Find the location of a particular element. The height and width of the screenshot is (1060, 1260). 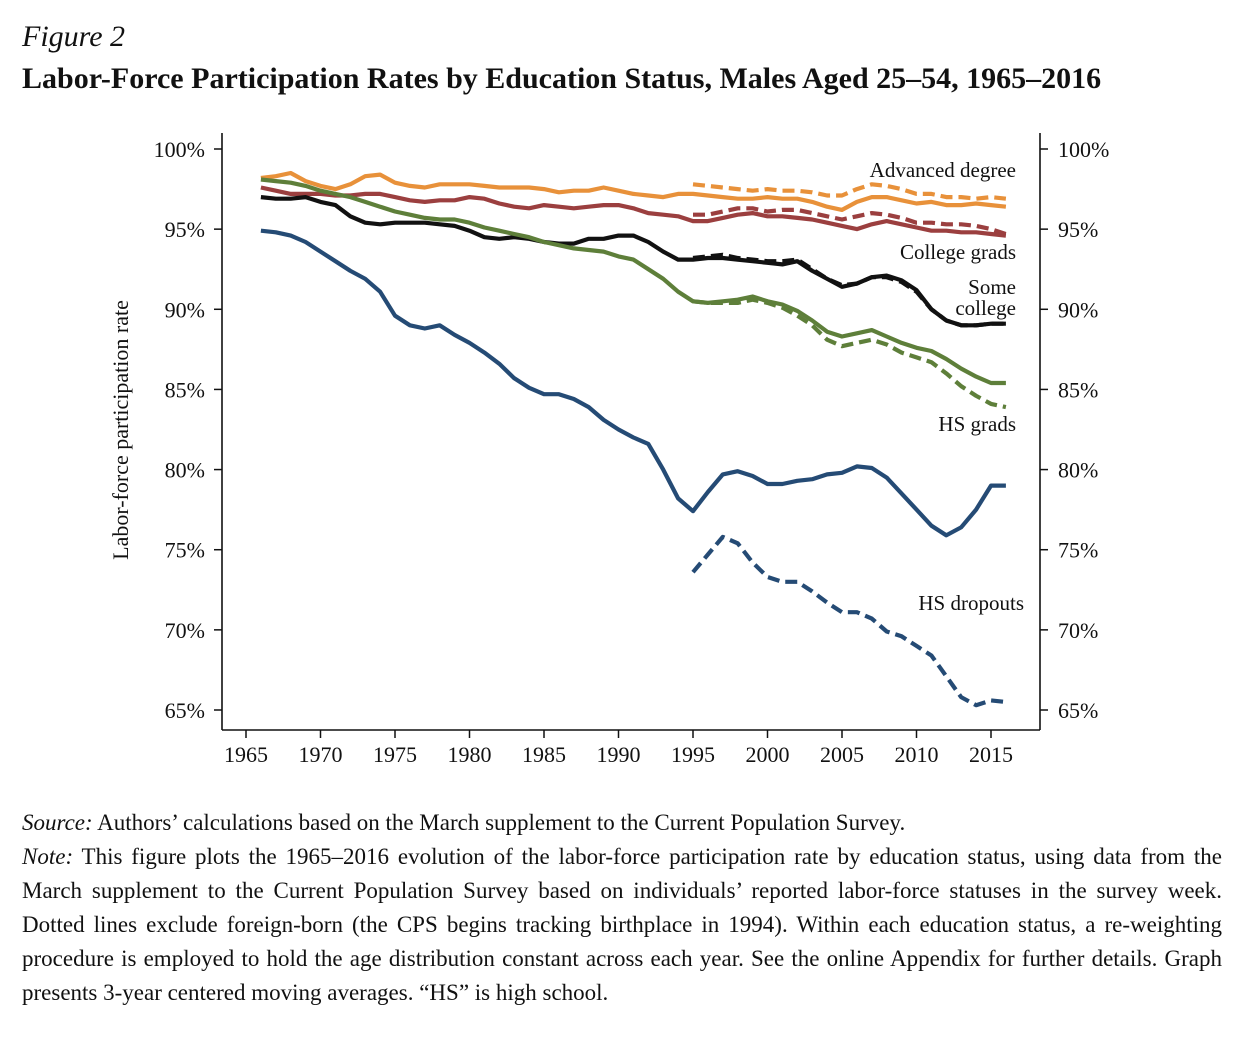

y-tick-label-left: 100% is located at coordinates (179, 149).